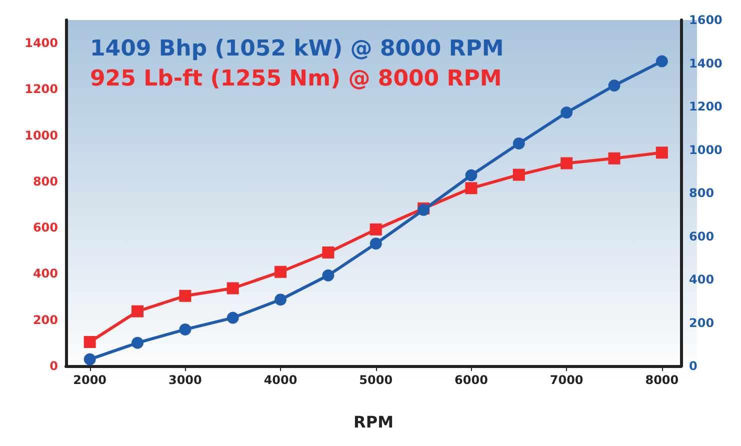 This screenshot has width=741, height=446. What do you see at coordinates (705, 149) in the screenshot?
I see `y2-tick-label: 1000` at bounding box center [705, 149].